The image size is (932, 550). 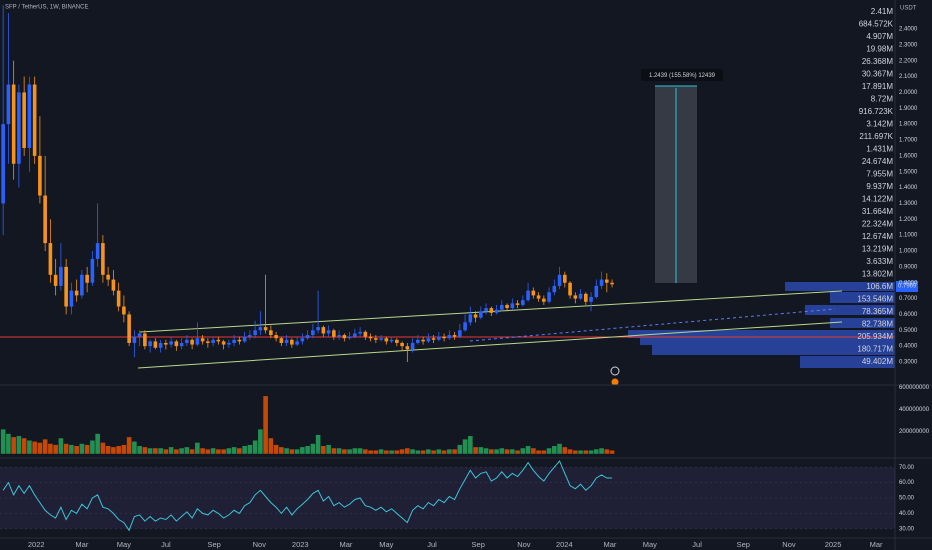 What do you see at coordinates (876, 111) in the screenshot?
I see `profile-label: 916.723K` at bounding box center [876, 111].